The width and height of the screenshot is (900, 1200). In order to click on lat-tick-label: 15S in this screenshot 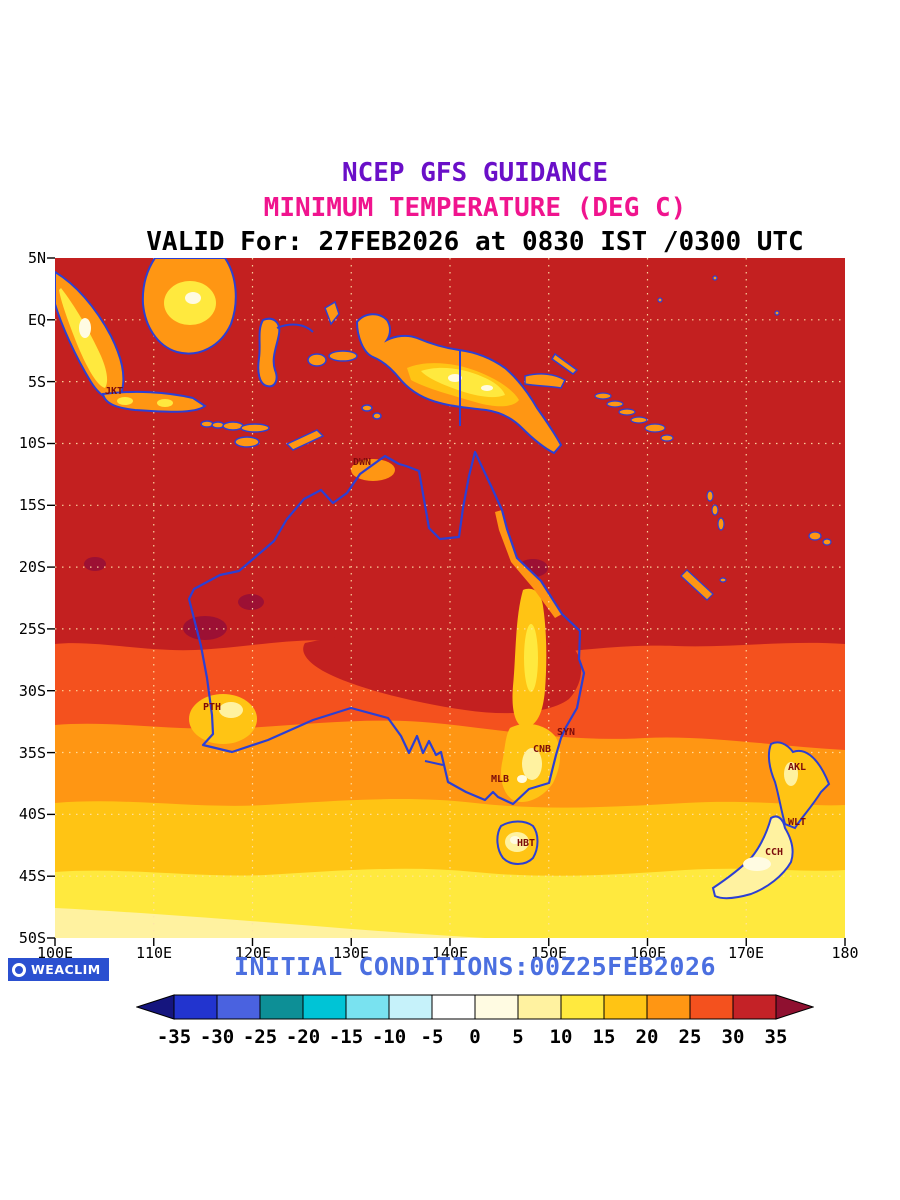, I will do `click(32, 505)`.